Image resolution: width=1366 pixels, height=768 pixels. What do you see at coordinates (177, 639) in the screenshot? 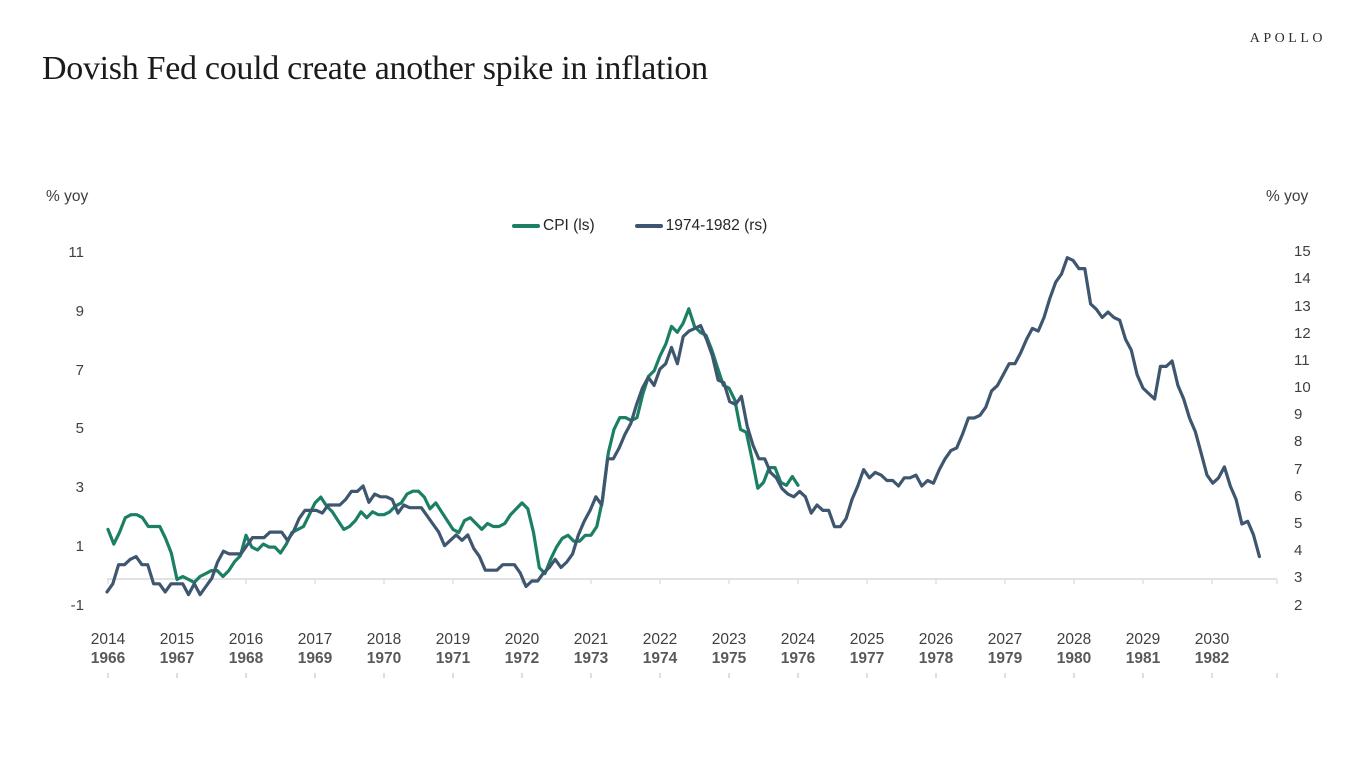
I see `x-axis-year-top: 2015` at bounding box center [177, 639].